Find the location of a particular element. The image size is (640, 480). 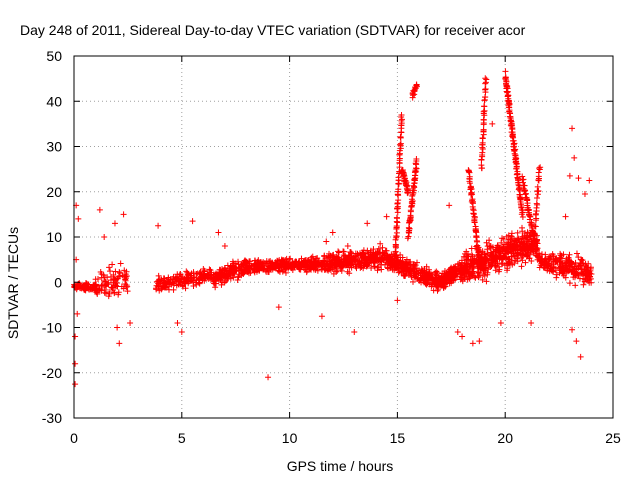

x-tick-label: 0 is located at coordinates (74, 438).